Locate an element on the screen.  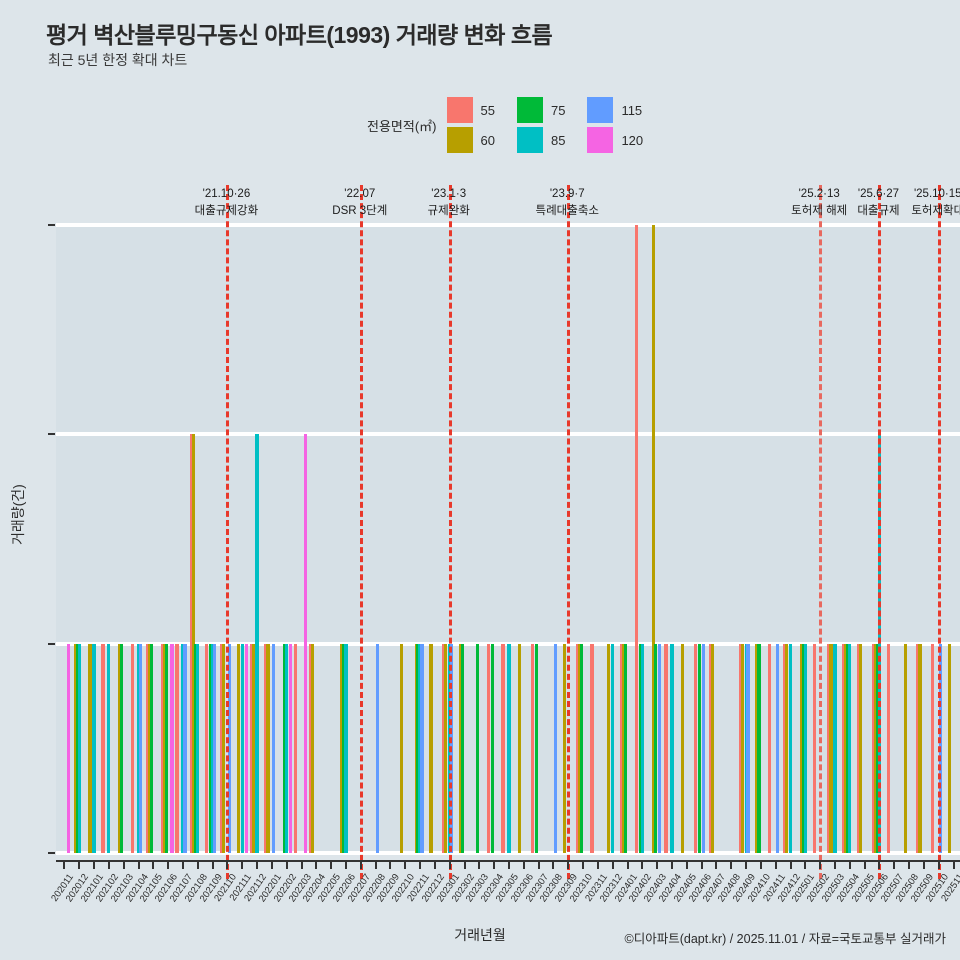
legend-item-115: 115 is located at coordinates (615, 110).